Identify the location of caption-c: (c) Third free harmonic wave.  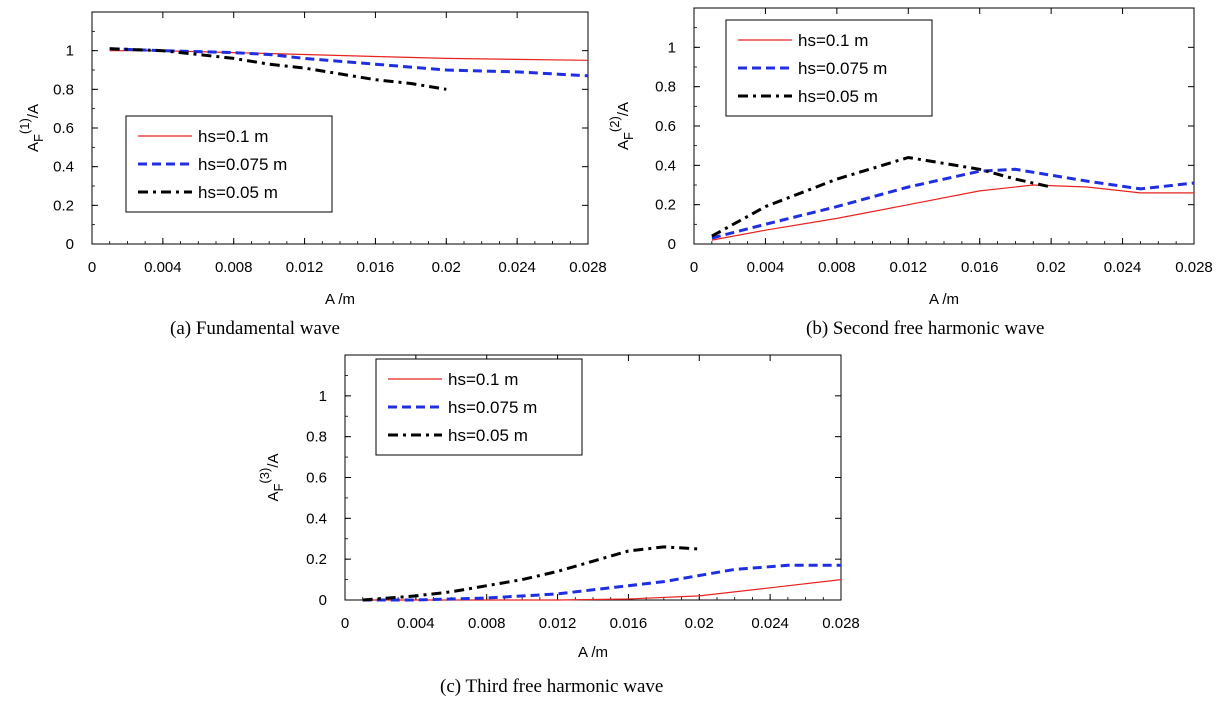
(552, 686).